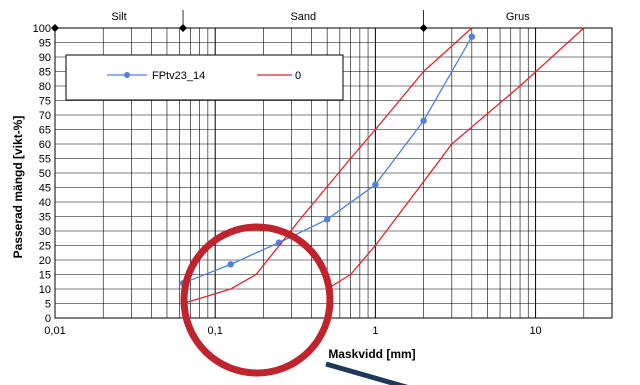 Image resolution: width=640 pixels, height=385 pixels. Describe the element at coordinates (257, 300) in the screenshot. I see `highlight-circle` at that location.